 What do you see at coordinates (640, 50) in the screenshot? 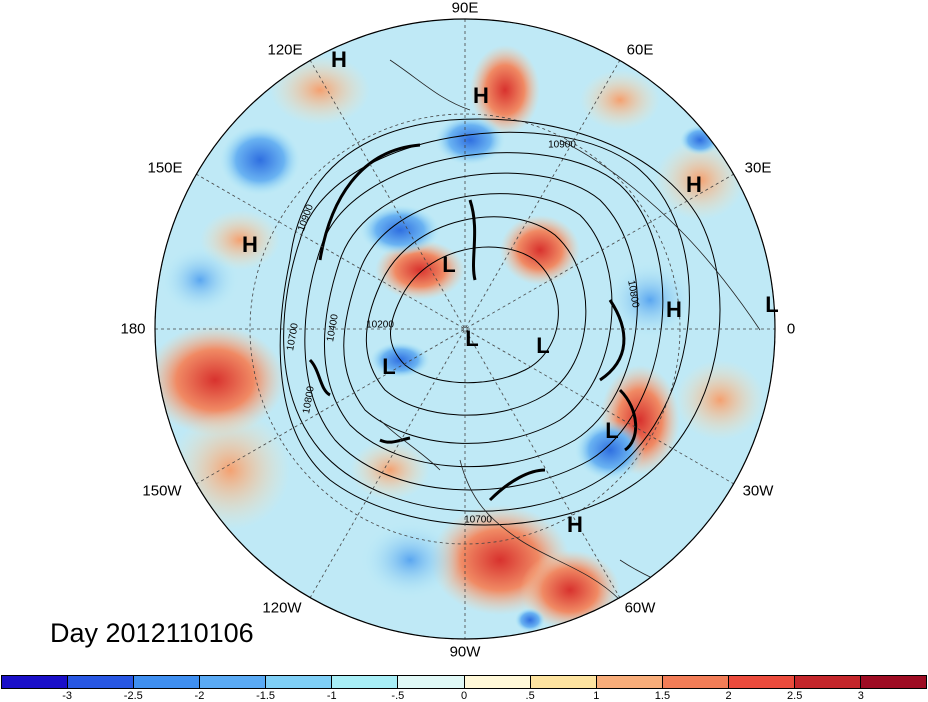
I see `lon-label-60e: 60E` at bounding box center [640, 50].